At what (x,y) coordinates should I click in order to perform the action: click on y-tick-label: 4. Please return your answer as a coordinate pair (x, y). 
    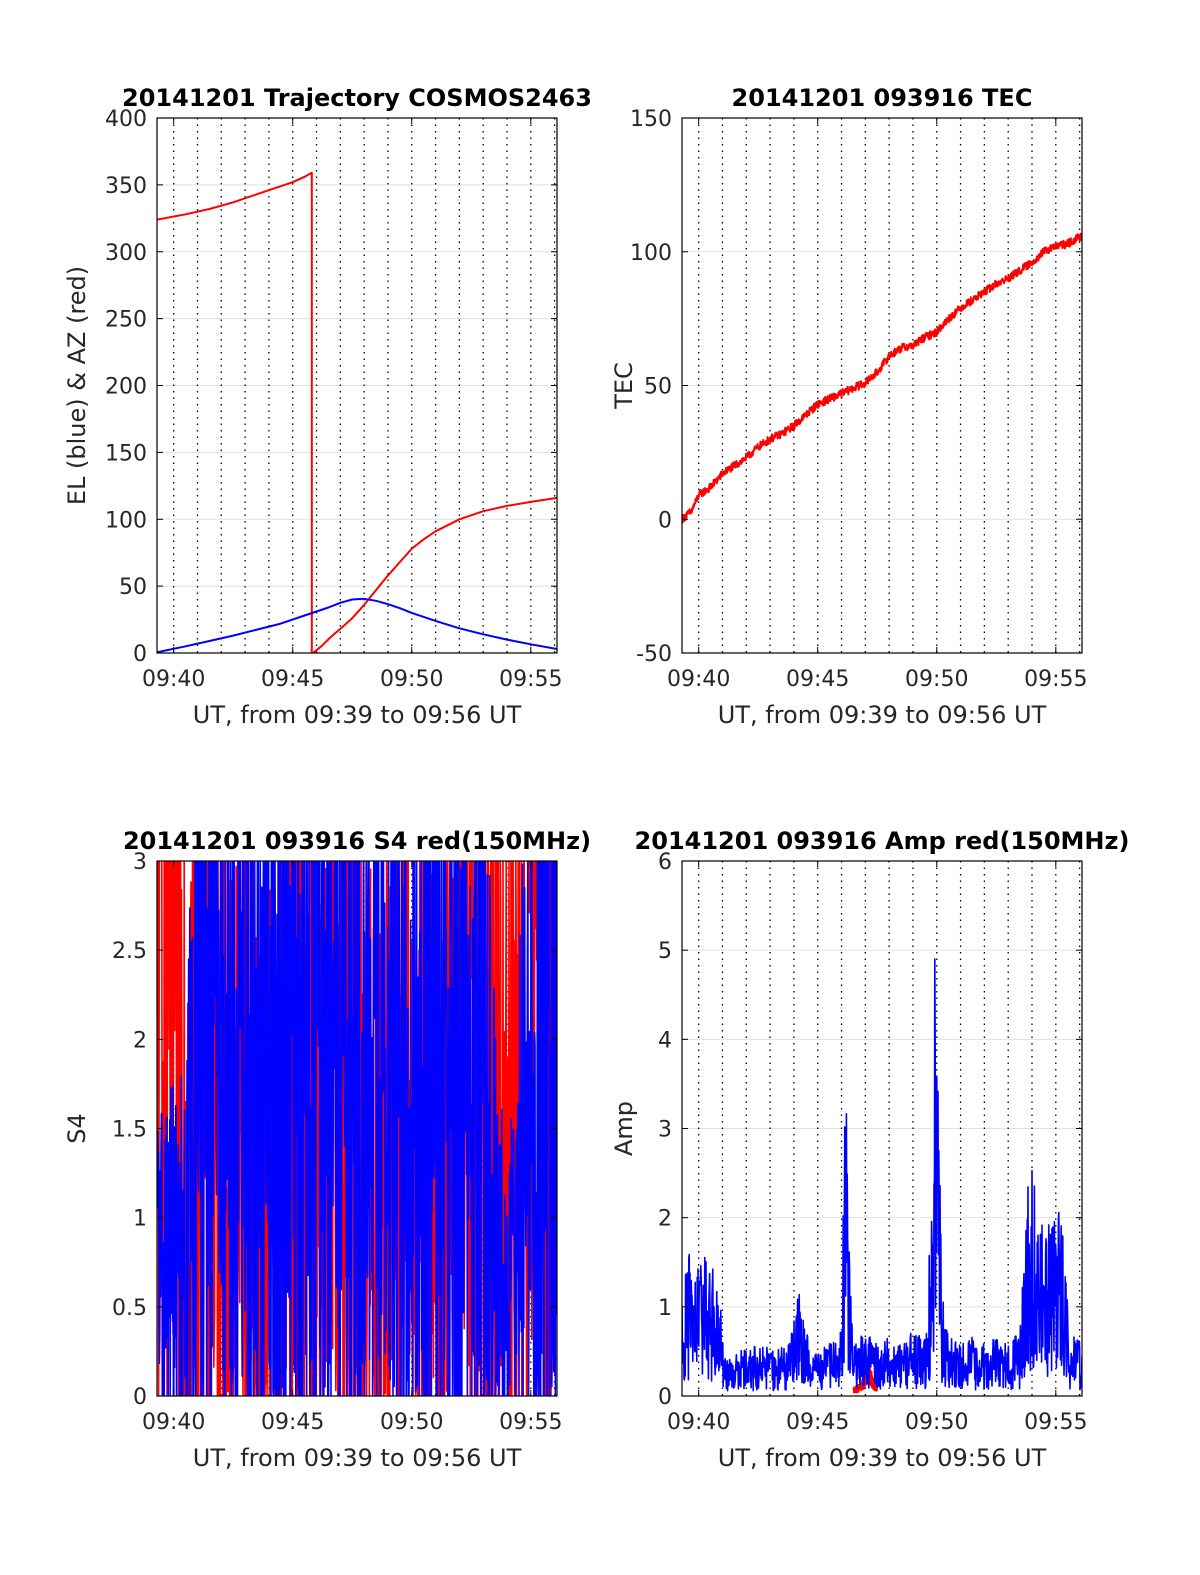
    Looking at the image, I should click on (665, 1040).